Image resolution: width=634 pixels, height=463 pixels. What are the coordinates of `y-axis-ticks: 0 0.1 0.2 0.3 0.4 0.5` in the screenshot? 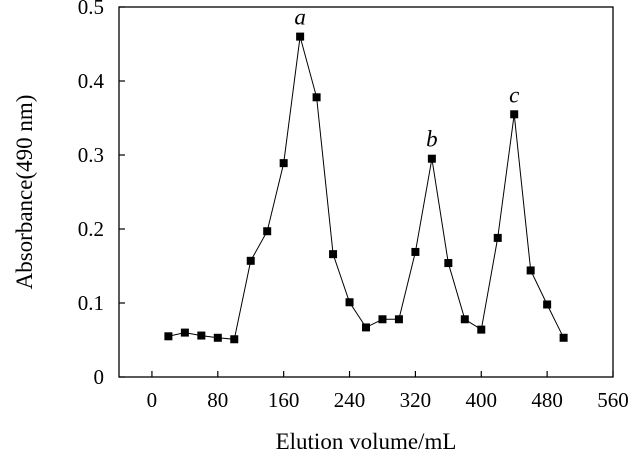 It's located at (101, 194).